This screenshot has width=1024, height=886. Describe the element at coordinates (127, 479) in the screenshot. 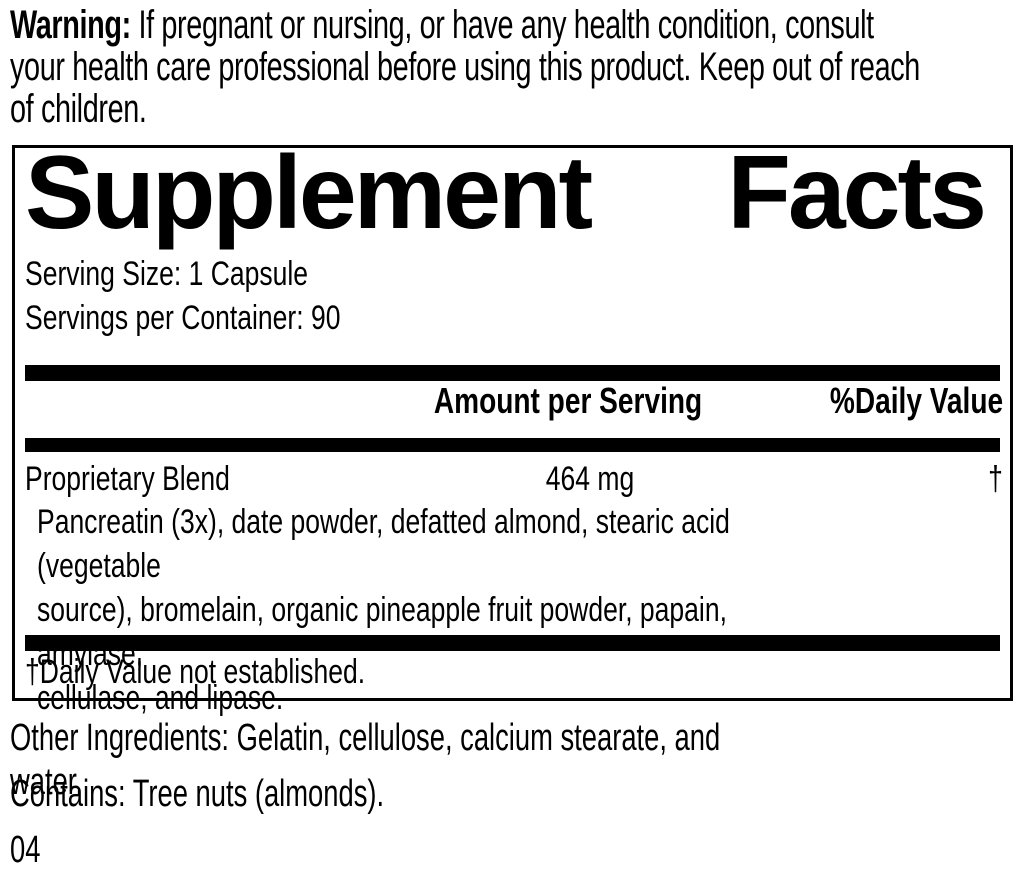

I see `ingredient-name-text: Proprietary Blend` at that location.